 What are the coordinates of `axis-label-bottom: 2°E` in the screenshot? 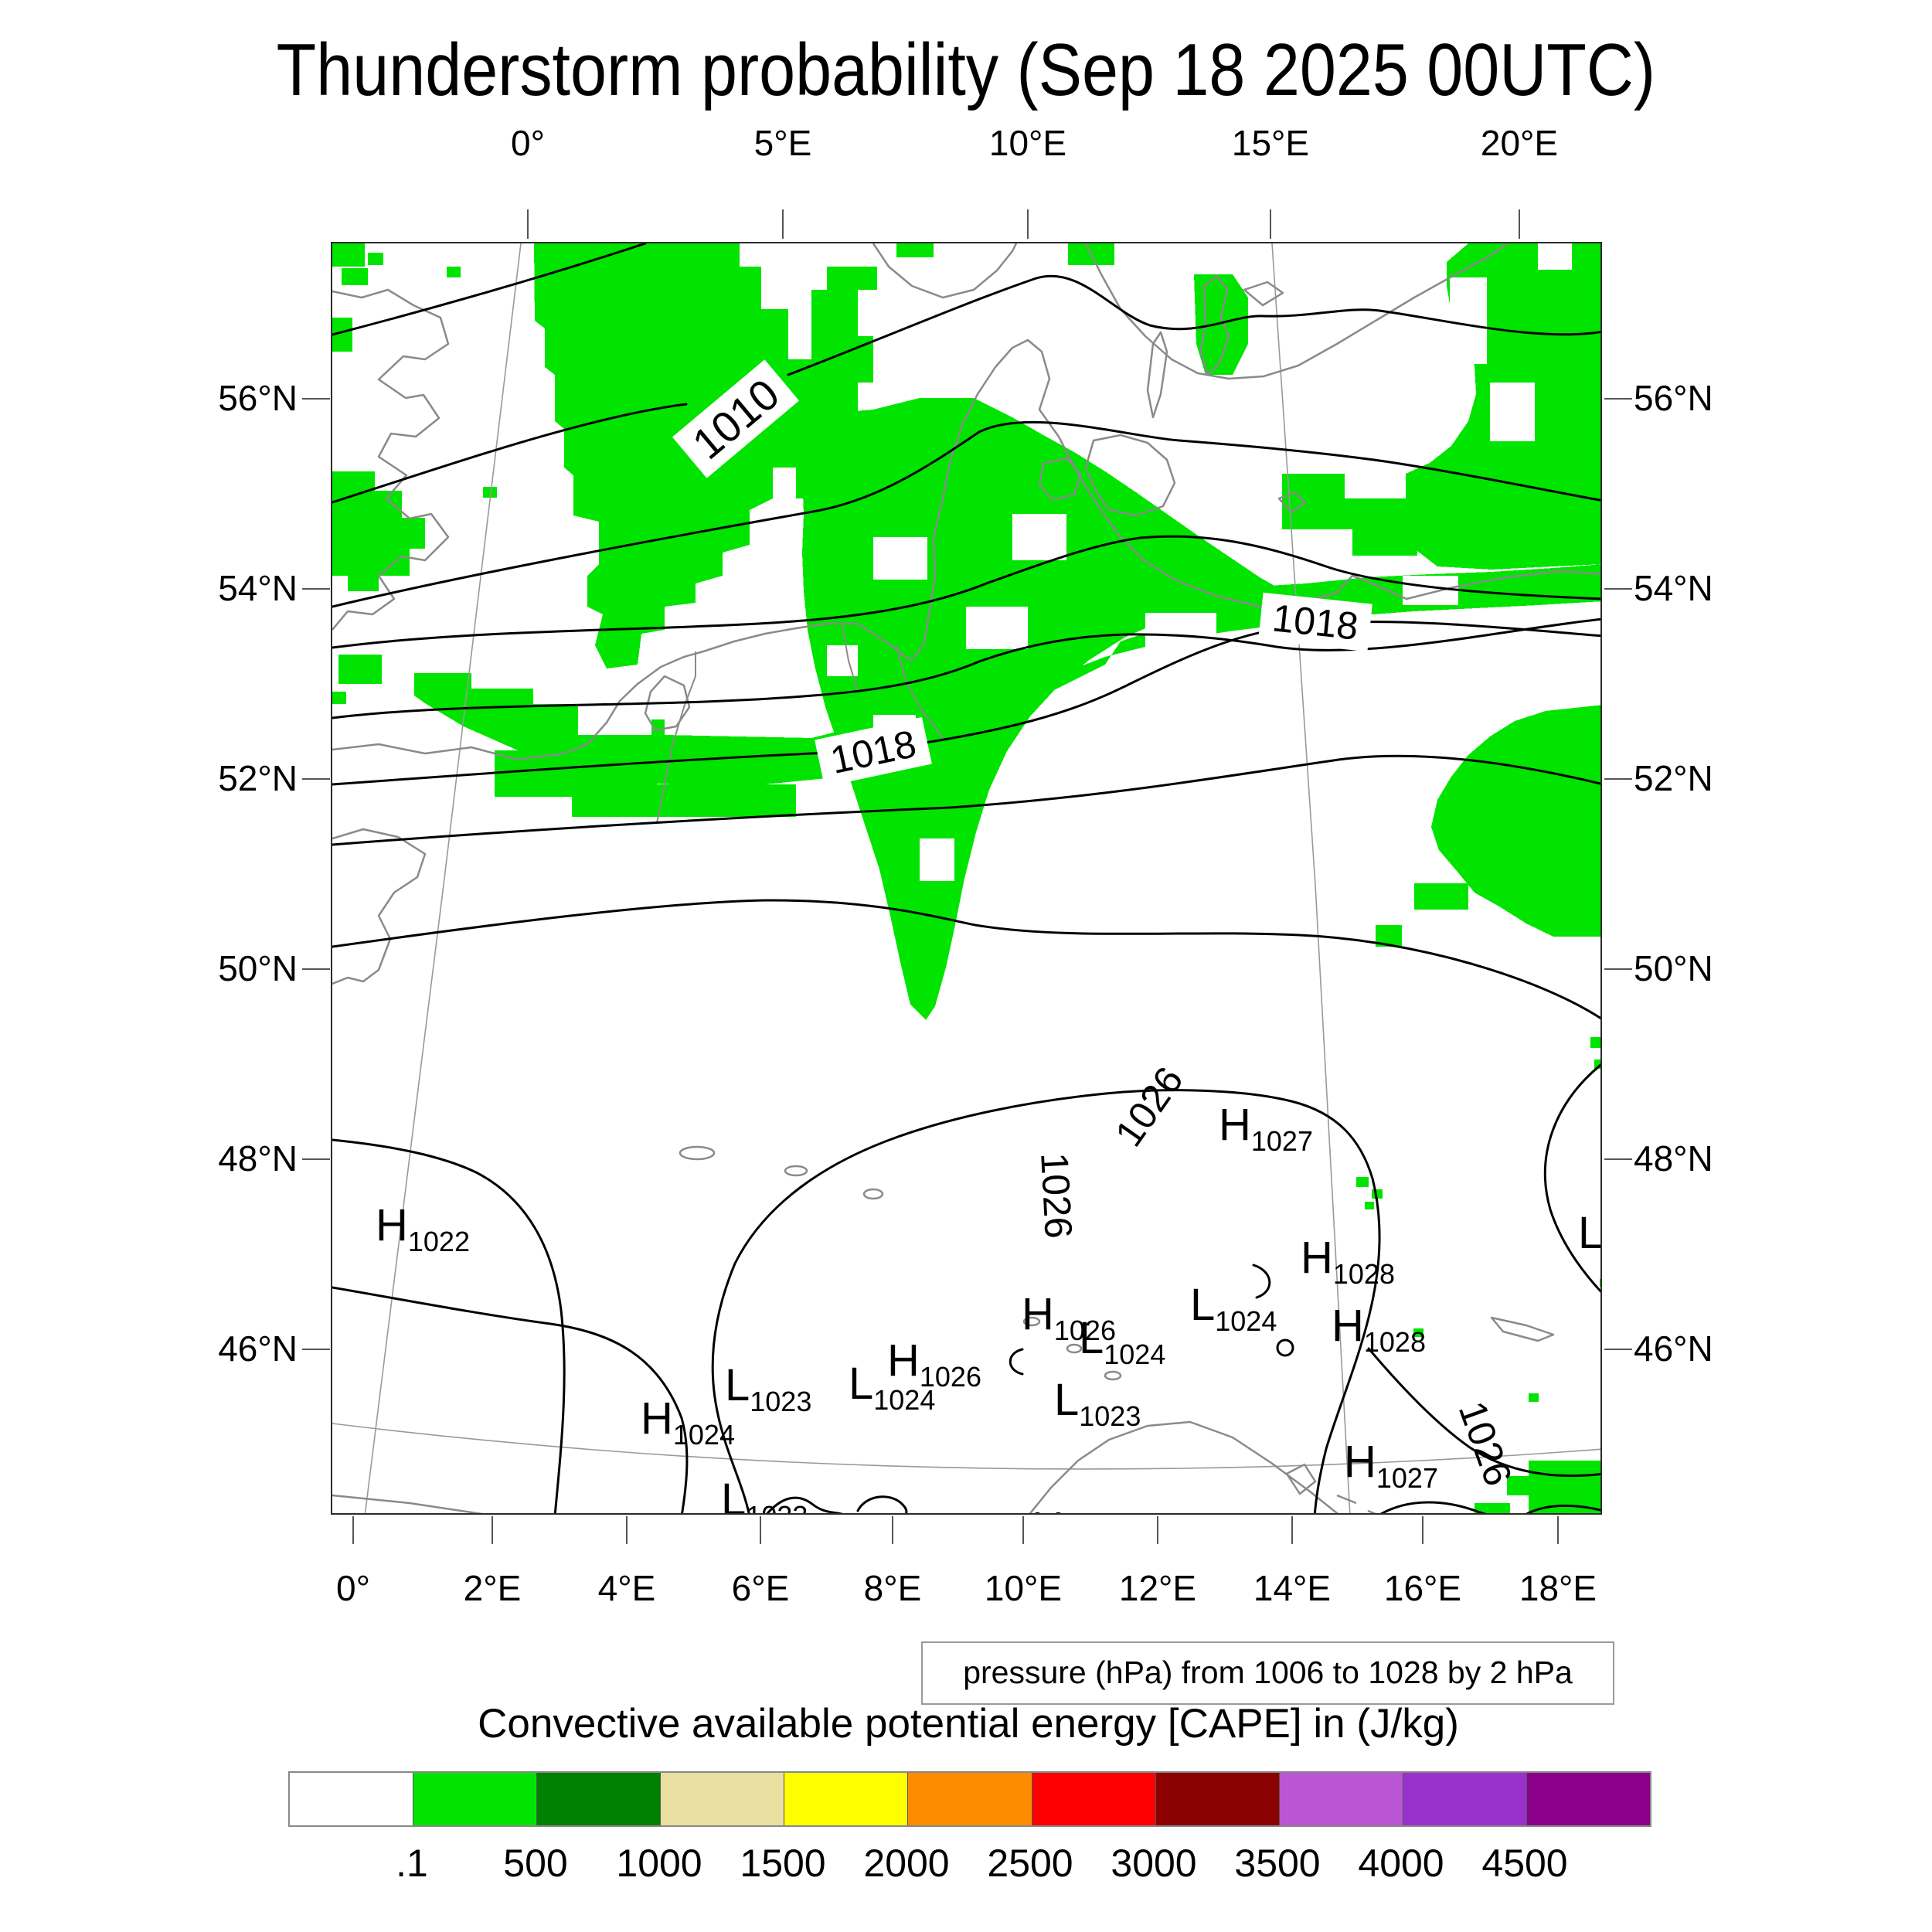 It's located at (492, 1588).